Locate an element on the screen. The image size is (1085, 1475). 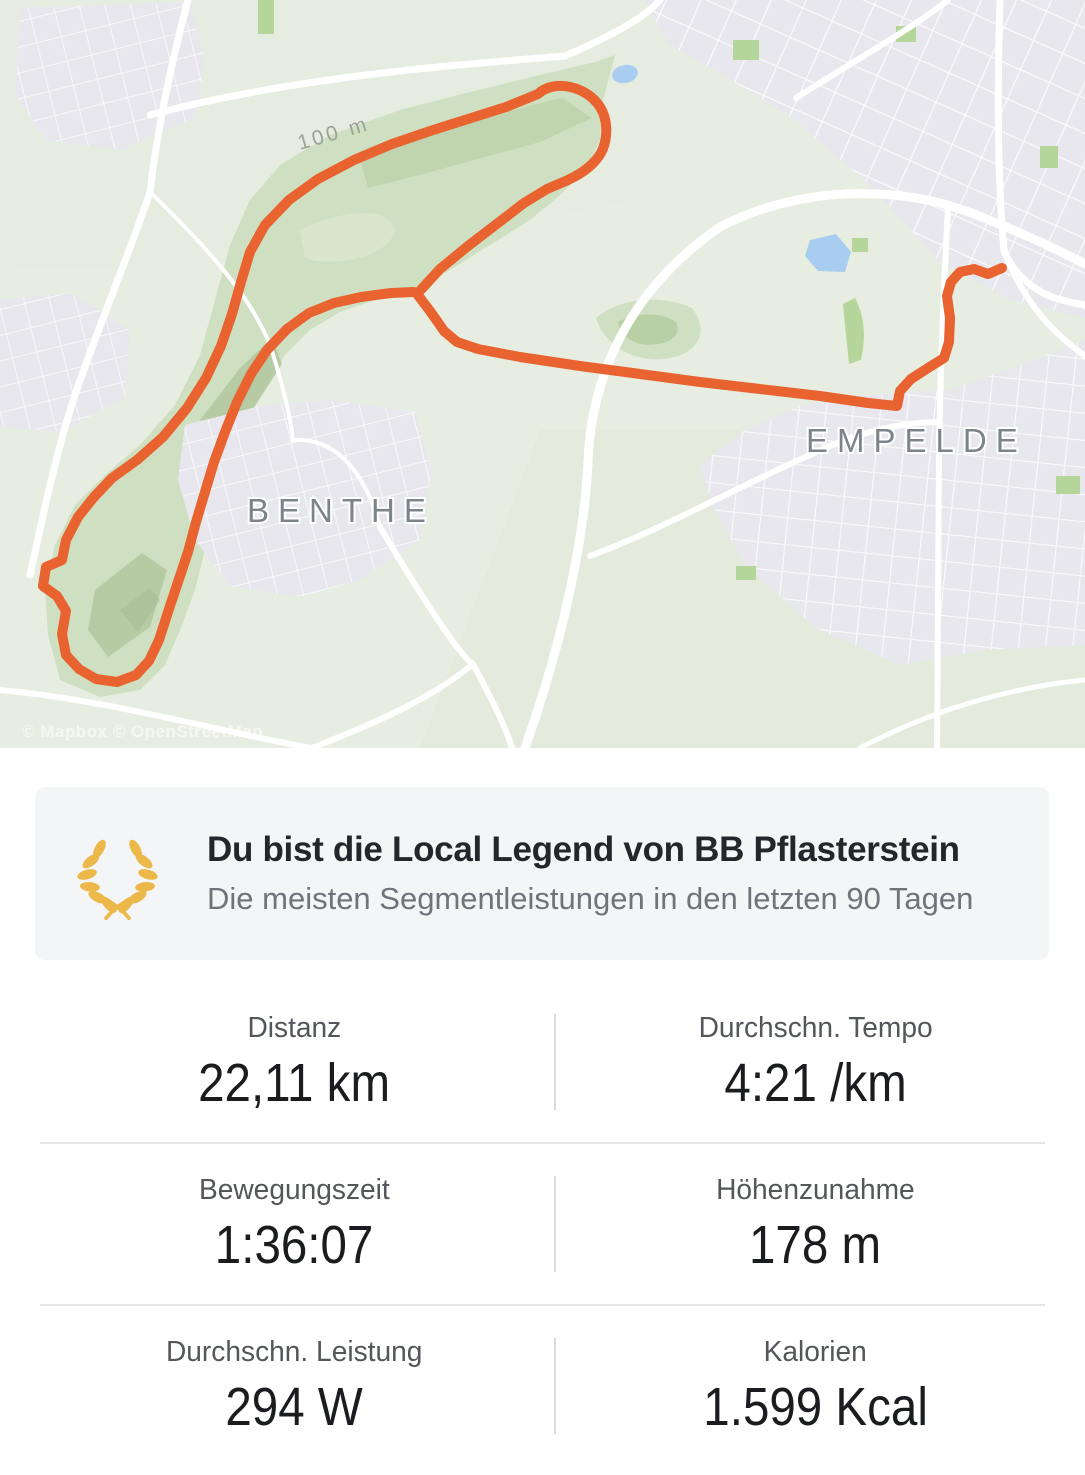
stat-avg-power: Durchschn. Leistung 294 W is located at coordinates (294, 1386).